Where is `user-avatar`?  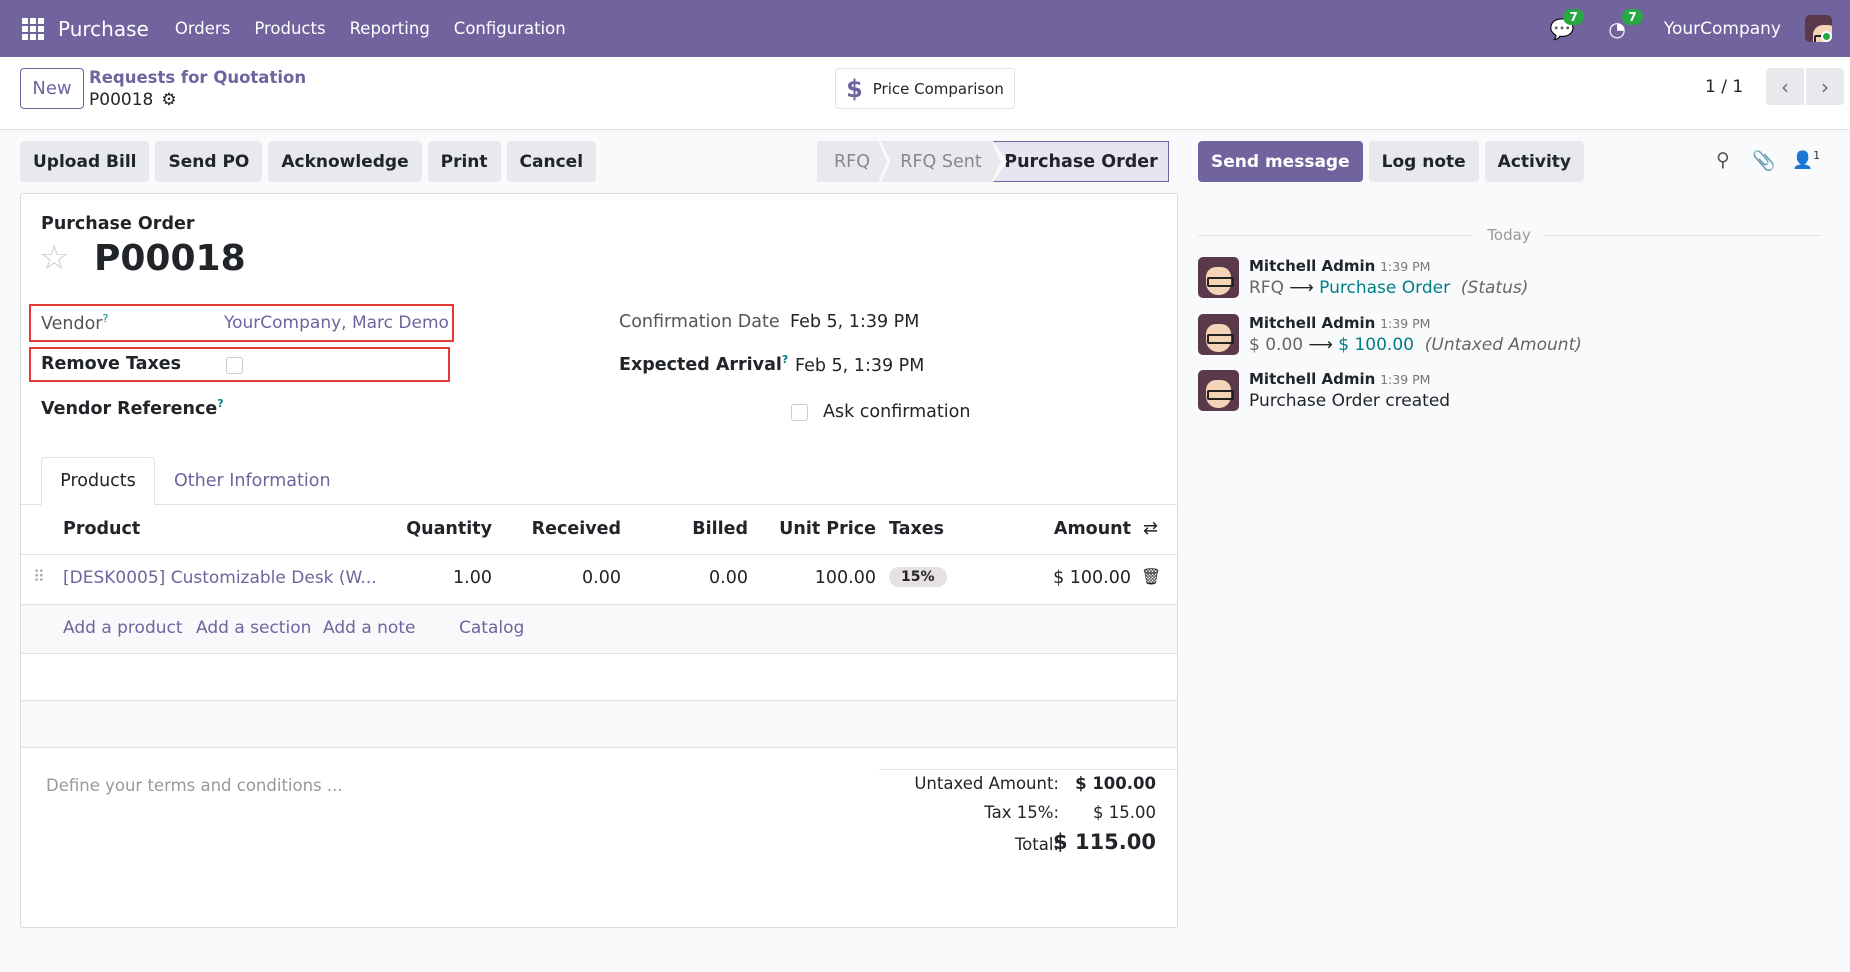 user-avatar is located at coordinates (1818, 28).